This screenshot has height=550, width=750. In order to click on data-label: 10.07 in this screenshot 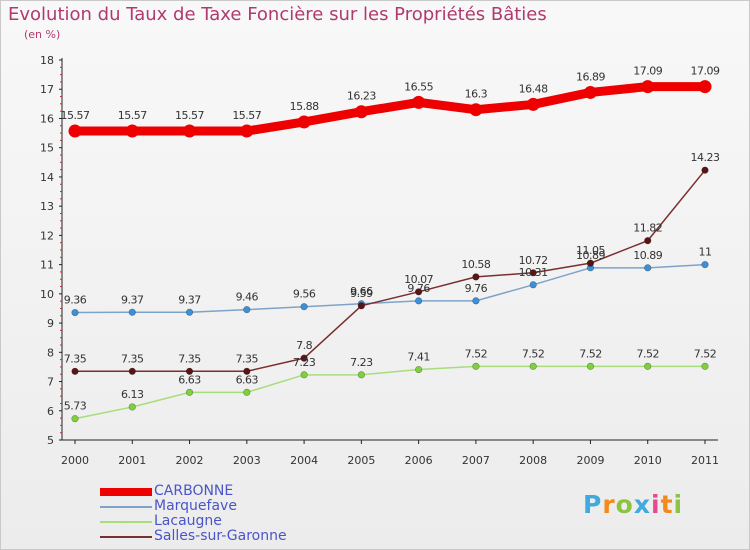, I will do `click(418, 279)`.